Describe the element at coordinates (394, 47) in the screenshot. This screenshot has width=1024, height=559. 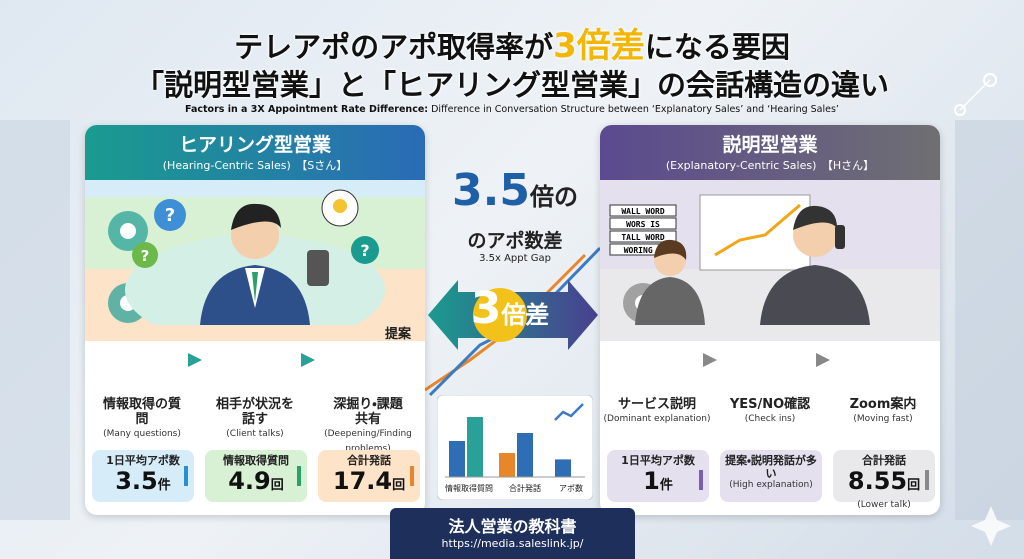
I see `title-part: テレアポのアポ取得率が` at that location.